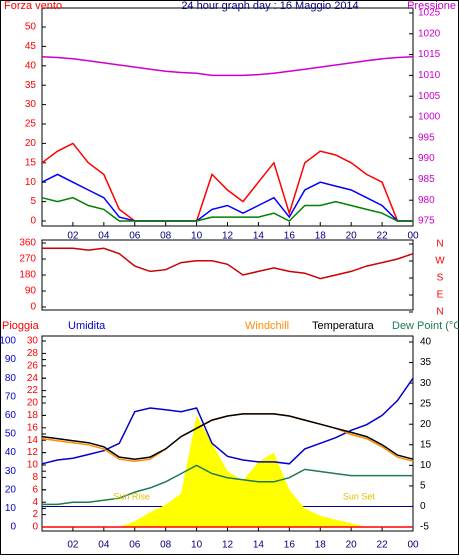 The image size is (459, 560). What do you see at coordinates (321, 545) in the screenshot?
I see `x-tick-label: 18` at bounding box center [321, 545].